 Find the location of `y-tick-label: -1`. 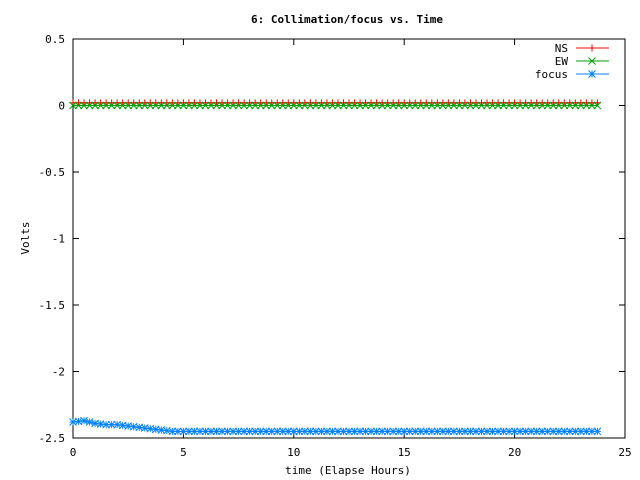

y-tick-label: -1 is located at coordinates (58, 239).